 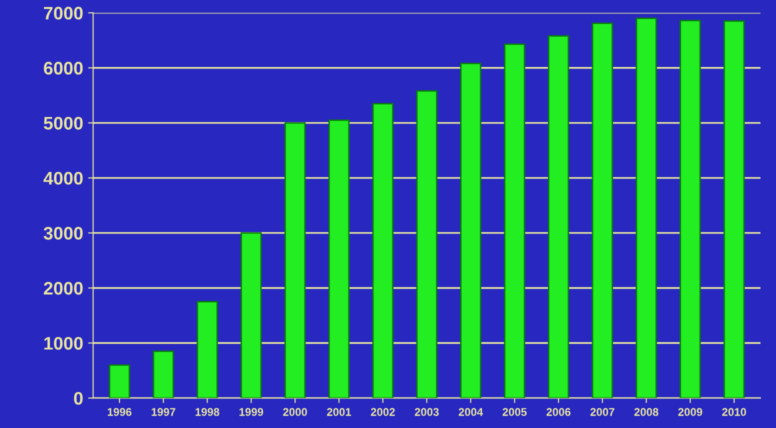 I want to click on y-tick-label: 2000, so click(x=63, y=288).